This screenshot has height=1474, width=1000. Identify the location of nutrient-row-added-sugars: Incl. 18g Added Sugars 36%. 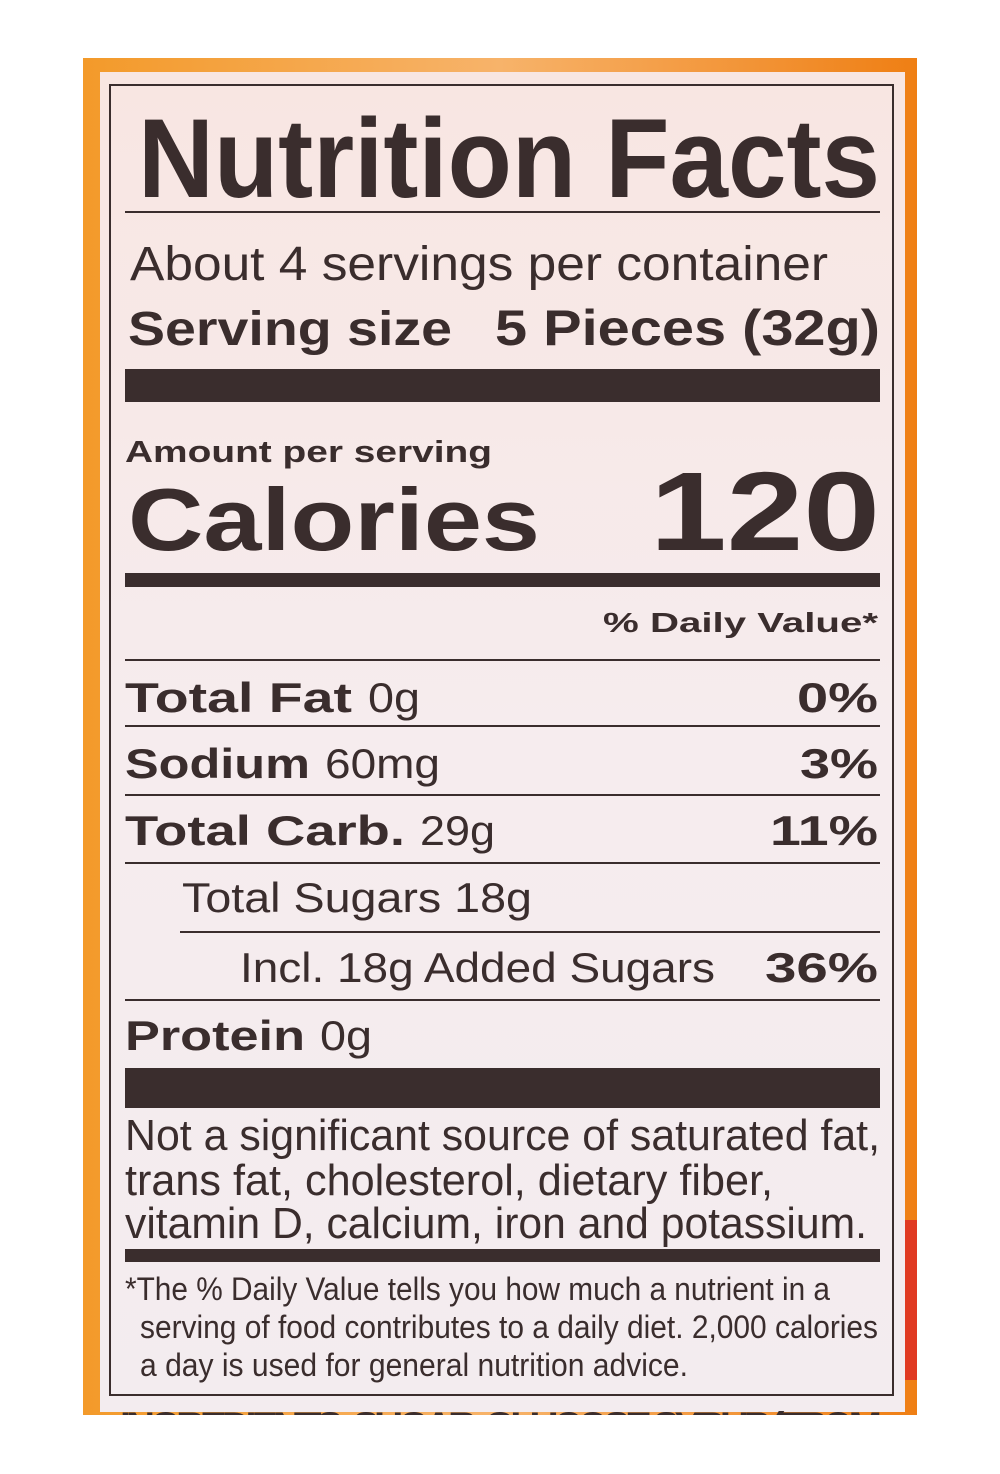
(559, 967).